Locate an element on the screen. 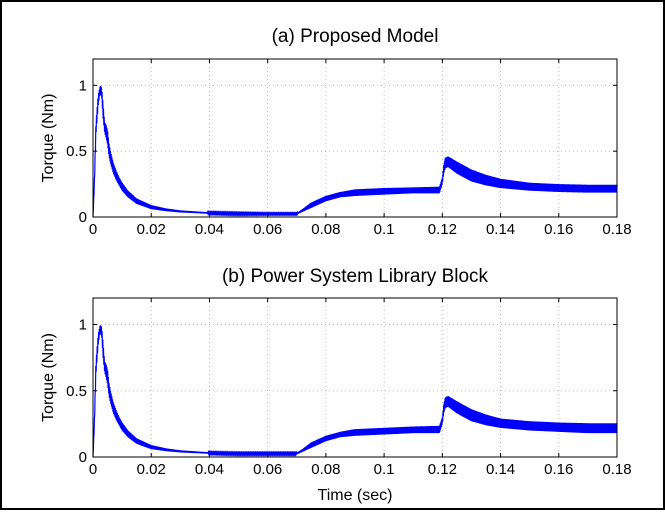  x-axis-label: Time (sec) is located at coordinates (355, 495).